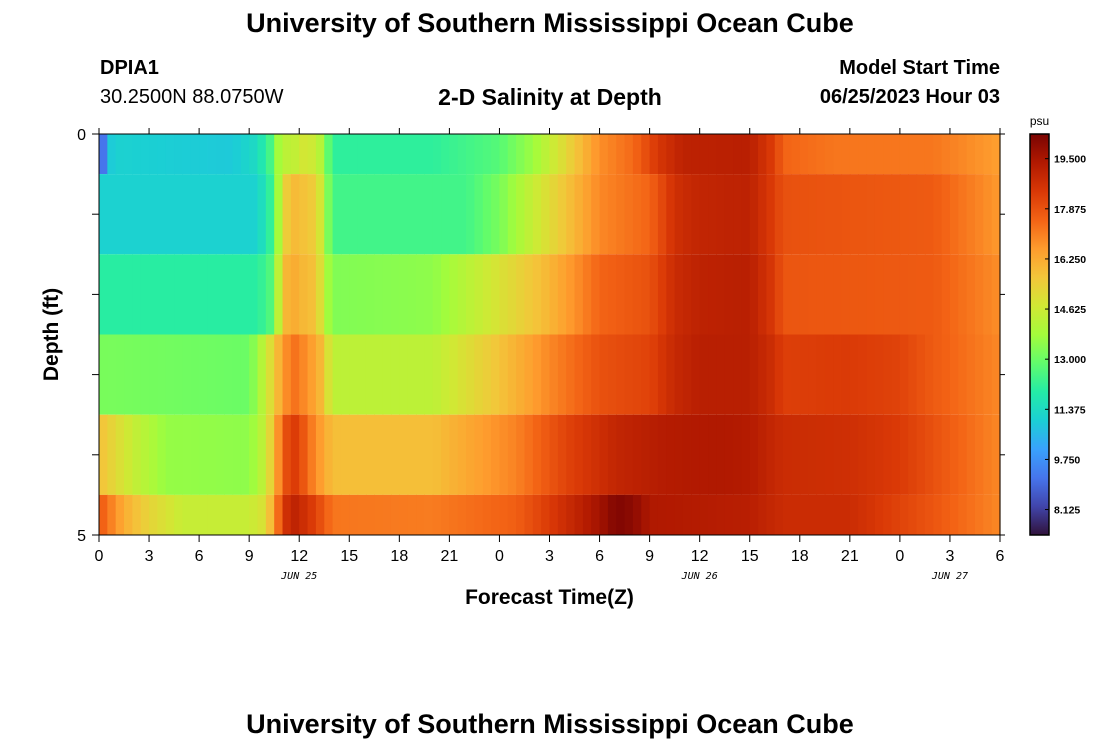 Image resolution: width=1100 pixels, height=750 pixels. What do you see at coordinates (919, 68) in the screenshot?
I see `model-start-label: Model Start Time` at bounding box center [919, 68].